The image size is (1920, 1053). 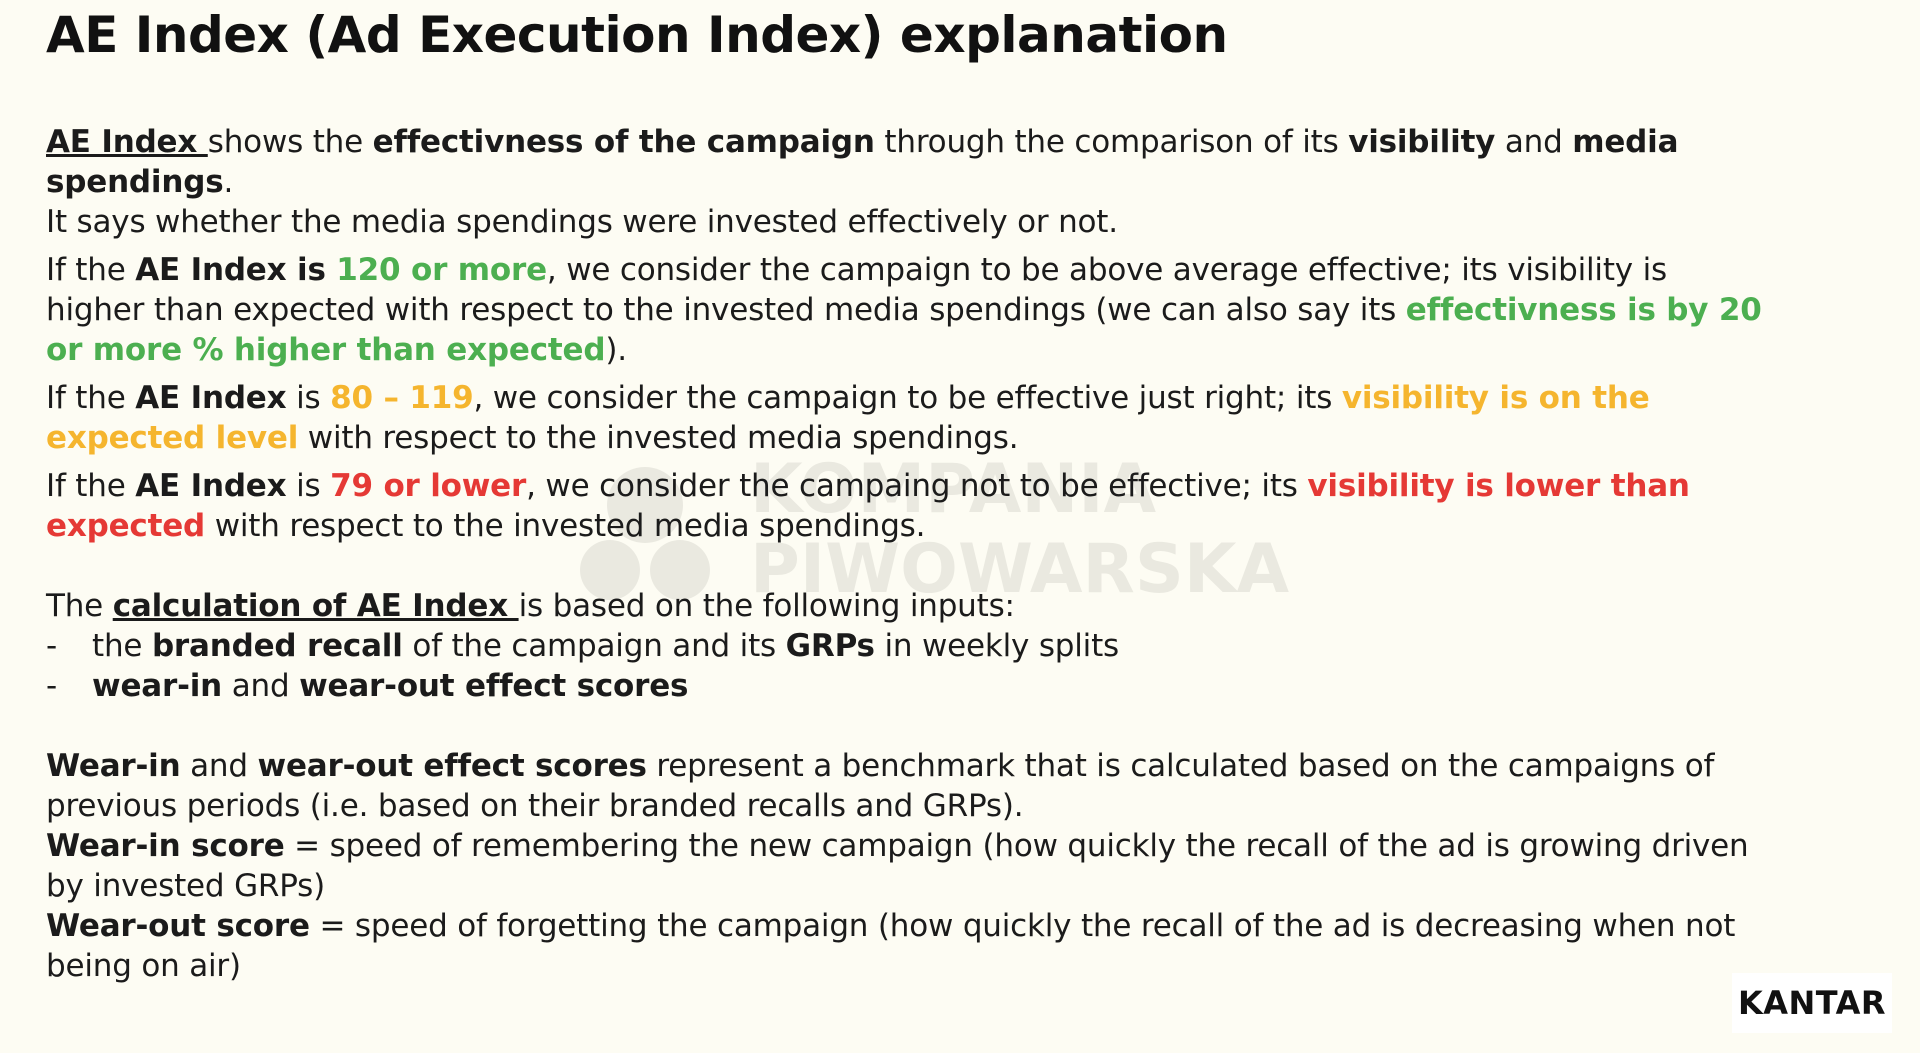 What do you see at coordinates (494, 686) in the screenshot?
I see `input-2-bold-2: wear-out effect scores` at bounding box center [494, 686].